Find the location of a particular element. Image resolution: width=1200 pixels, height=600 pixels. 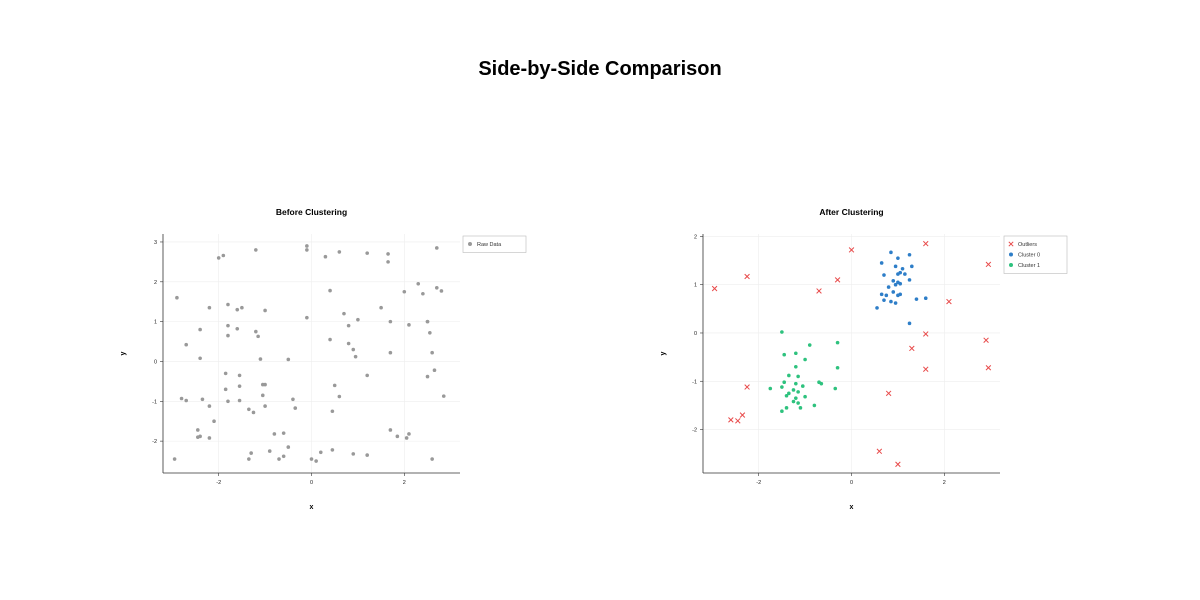

legend-label: Cluster 1 is located at coordinates (1029, 266).